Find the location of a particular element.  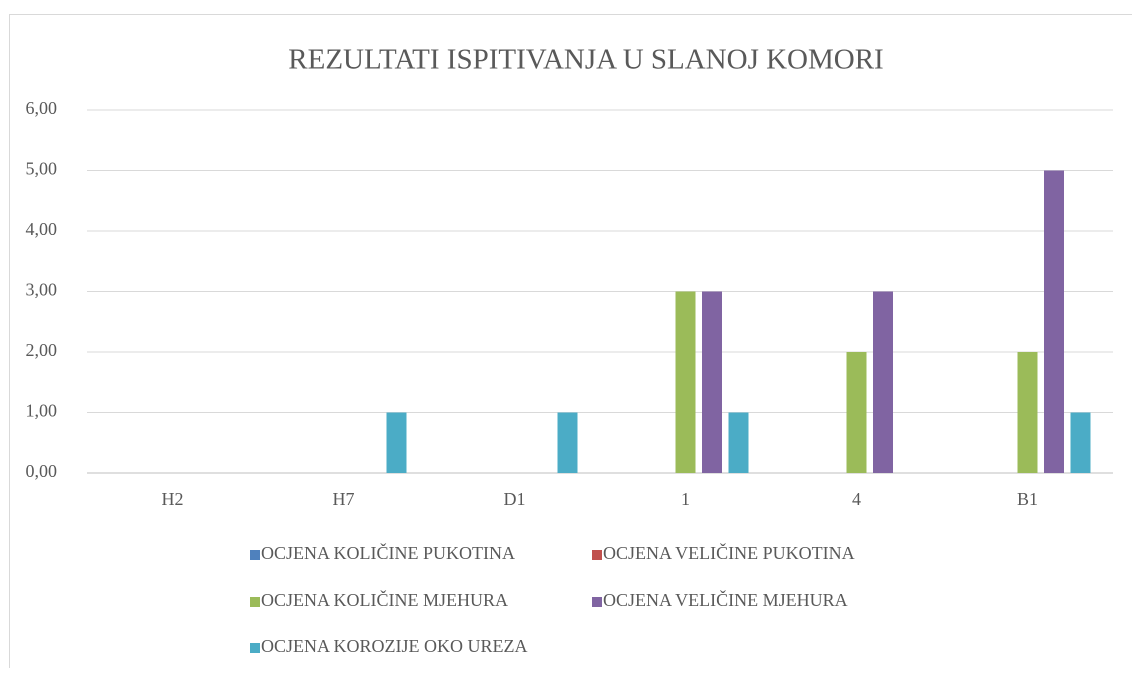

y-tick-label: 4,00 is located at coordinates (42, 229).